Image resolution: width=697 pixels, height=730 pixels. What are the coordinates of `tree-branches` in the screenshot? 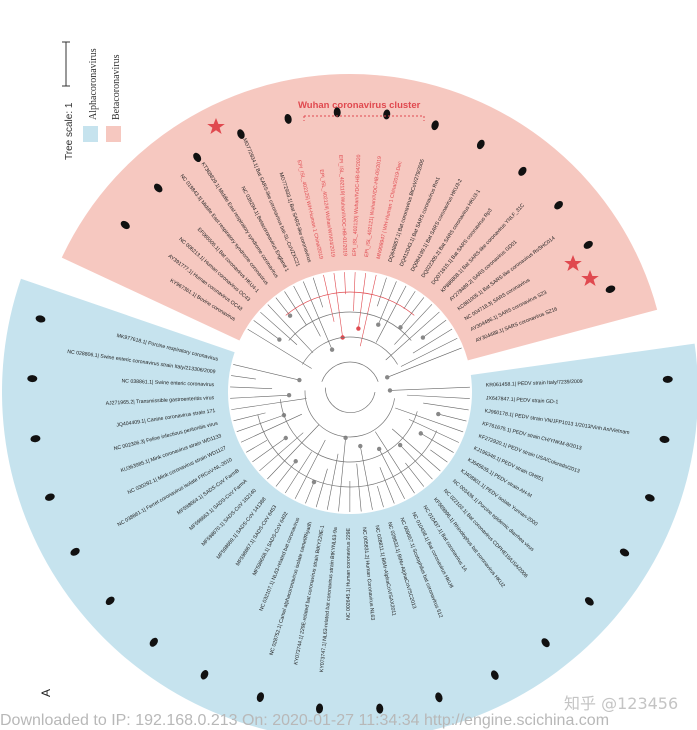 It's located at (350, 392).